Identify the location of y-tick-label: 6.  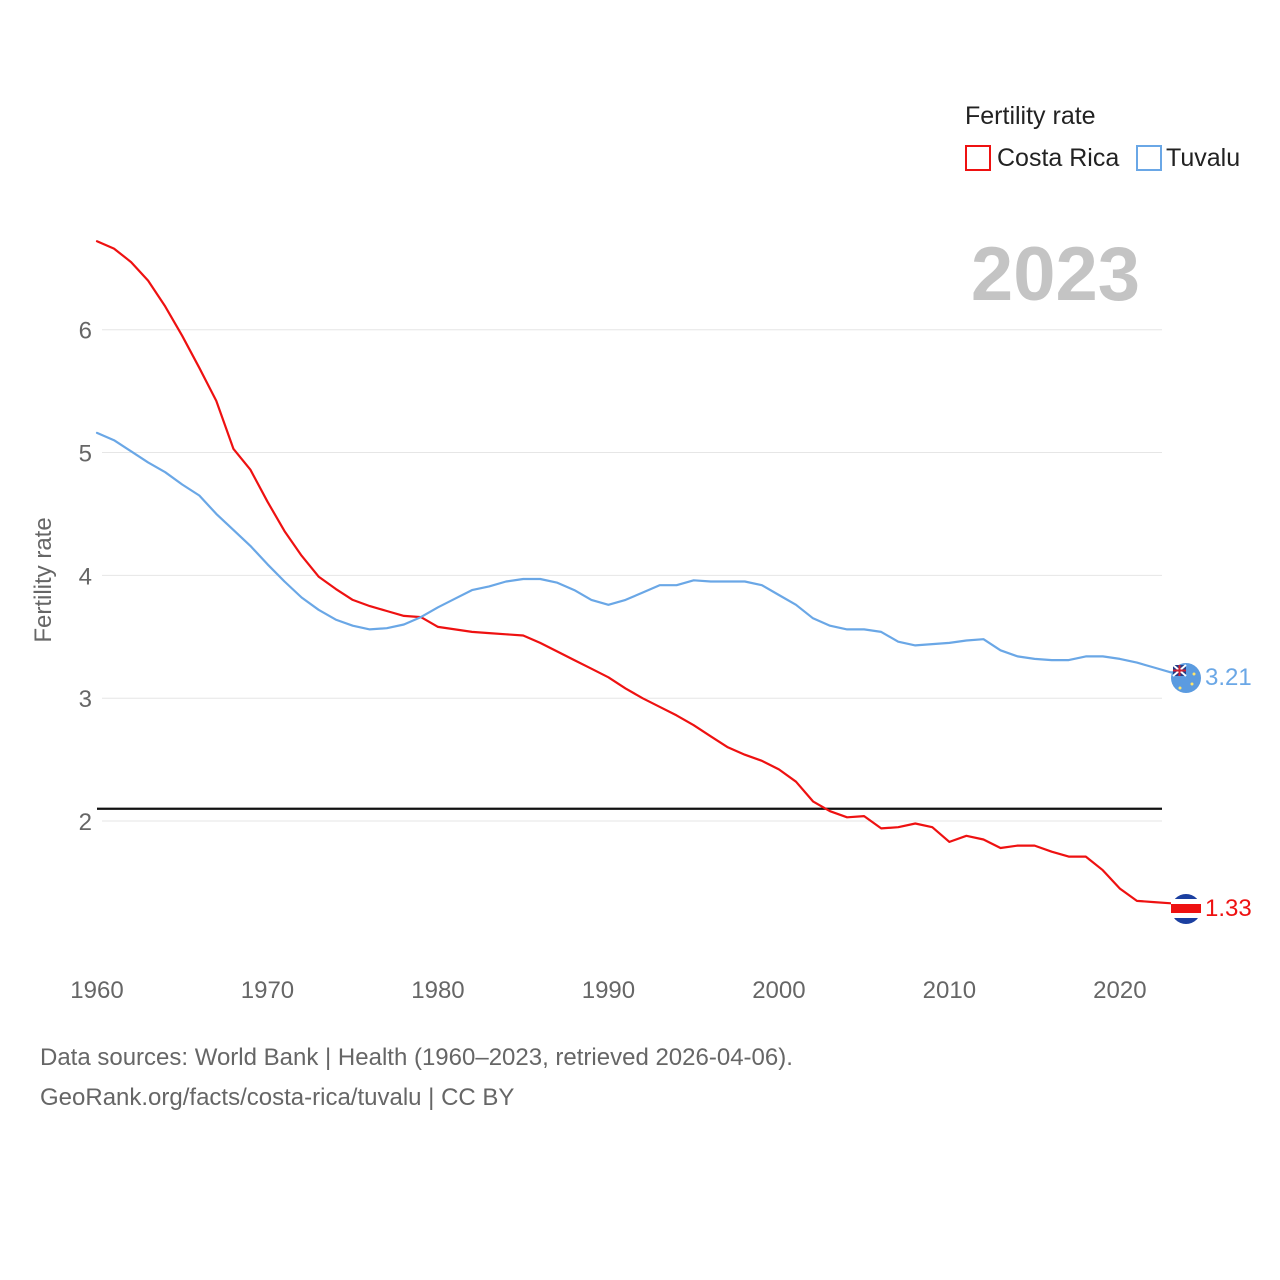
(85, 331).